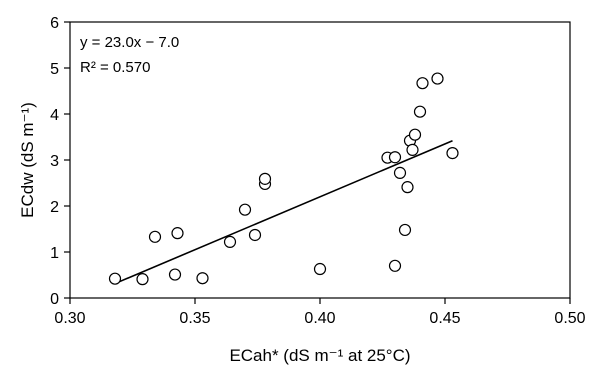 This screenshot has width=595, height=369. I want to click on x-axis-label: ECah* (dS m⁻¹ at 25°C), so click(319, 355).